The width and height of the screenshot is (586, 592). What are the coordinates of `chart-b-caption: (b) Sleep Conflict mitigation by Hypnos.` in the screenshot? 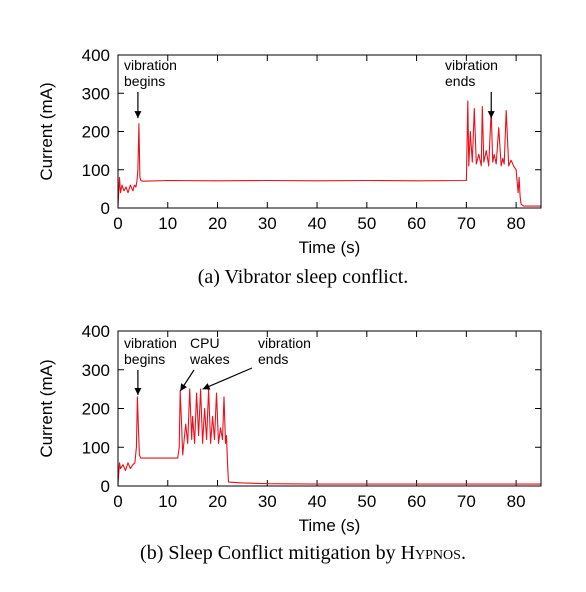 It's located at (303, 553).